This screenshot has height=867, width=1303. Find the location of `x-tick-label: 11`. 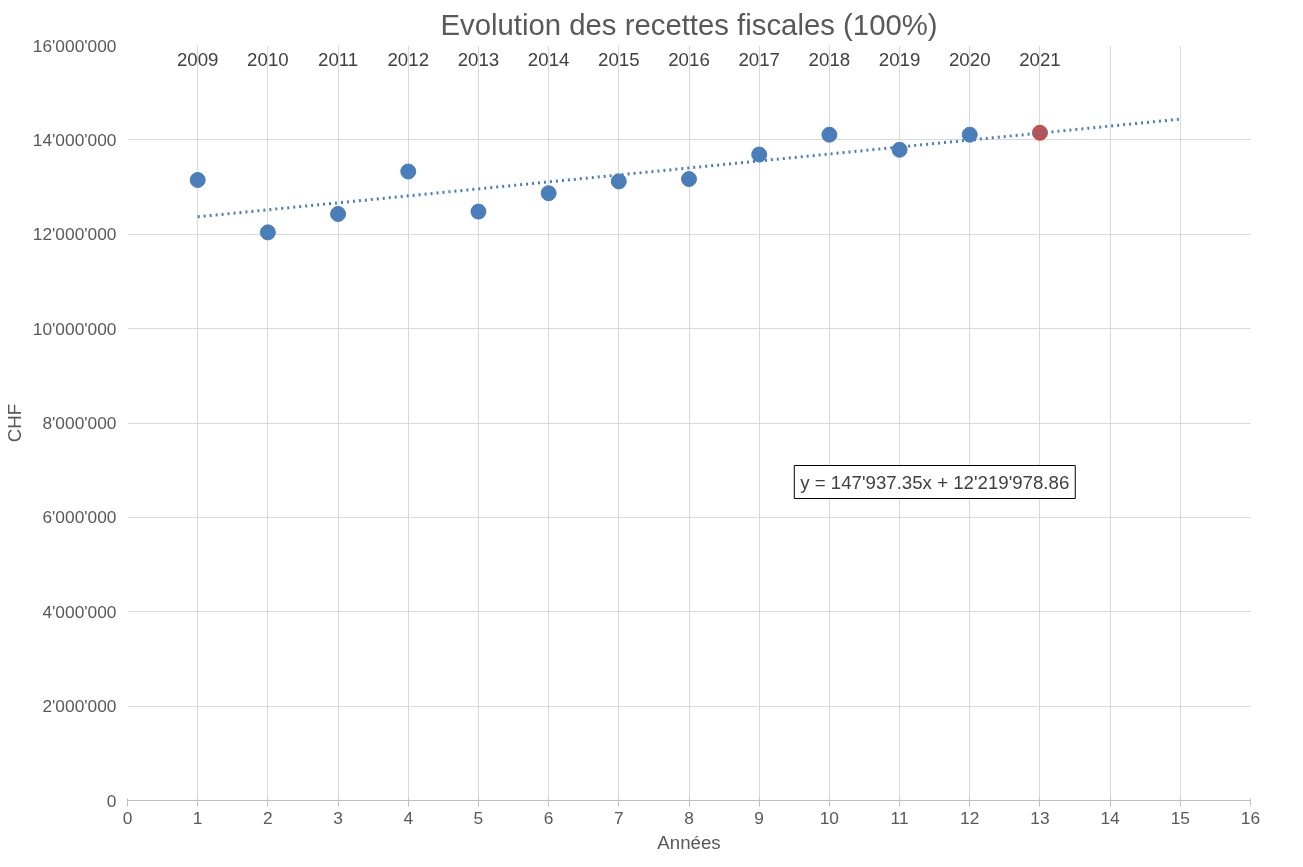

x-tick-label: 11 is located at coordinates (899, 817).